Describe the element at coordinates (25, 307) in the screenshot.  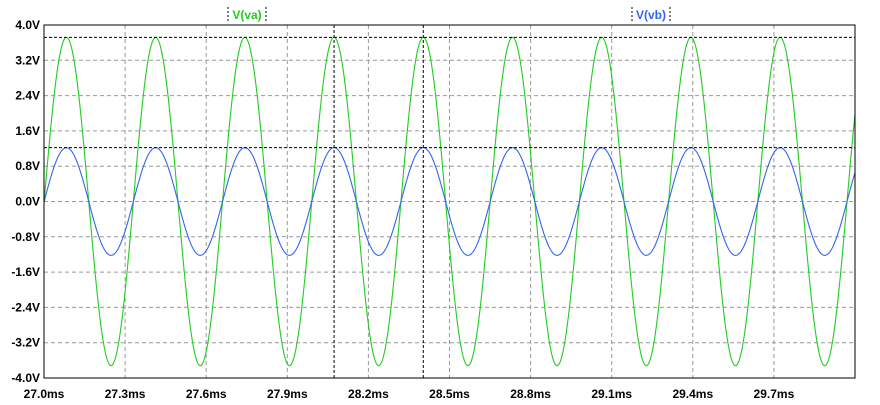
I see `y-tick-label: -2.4V` at that location.